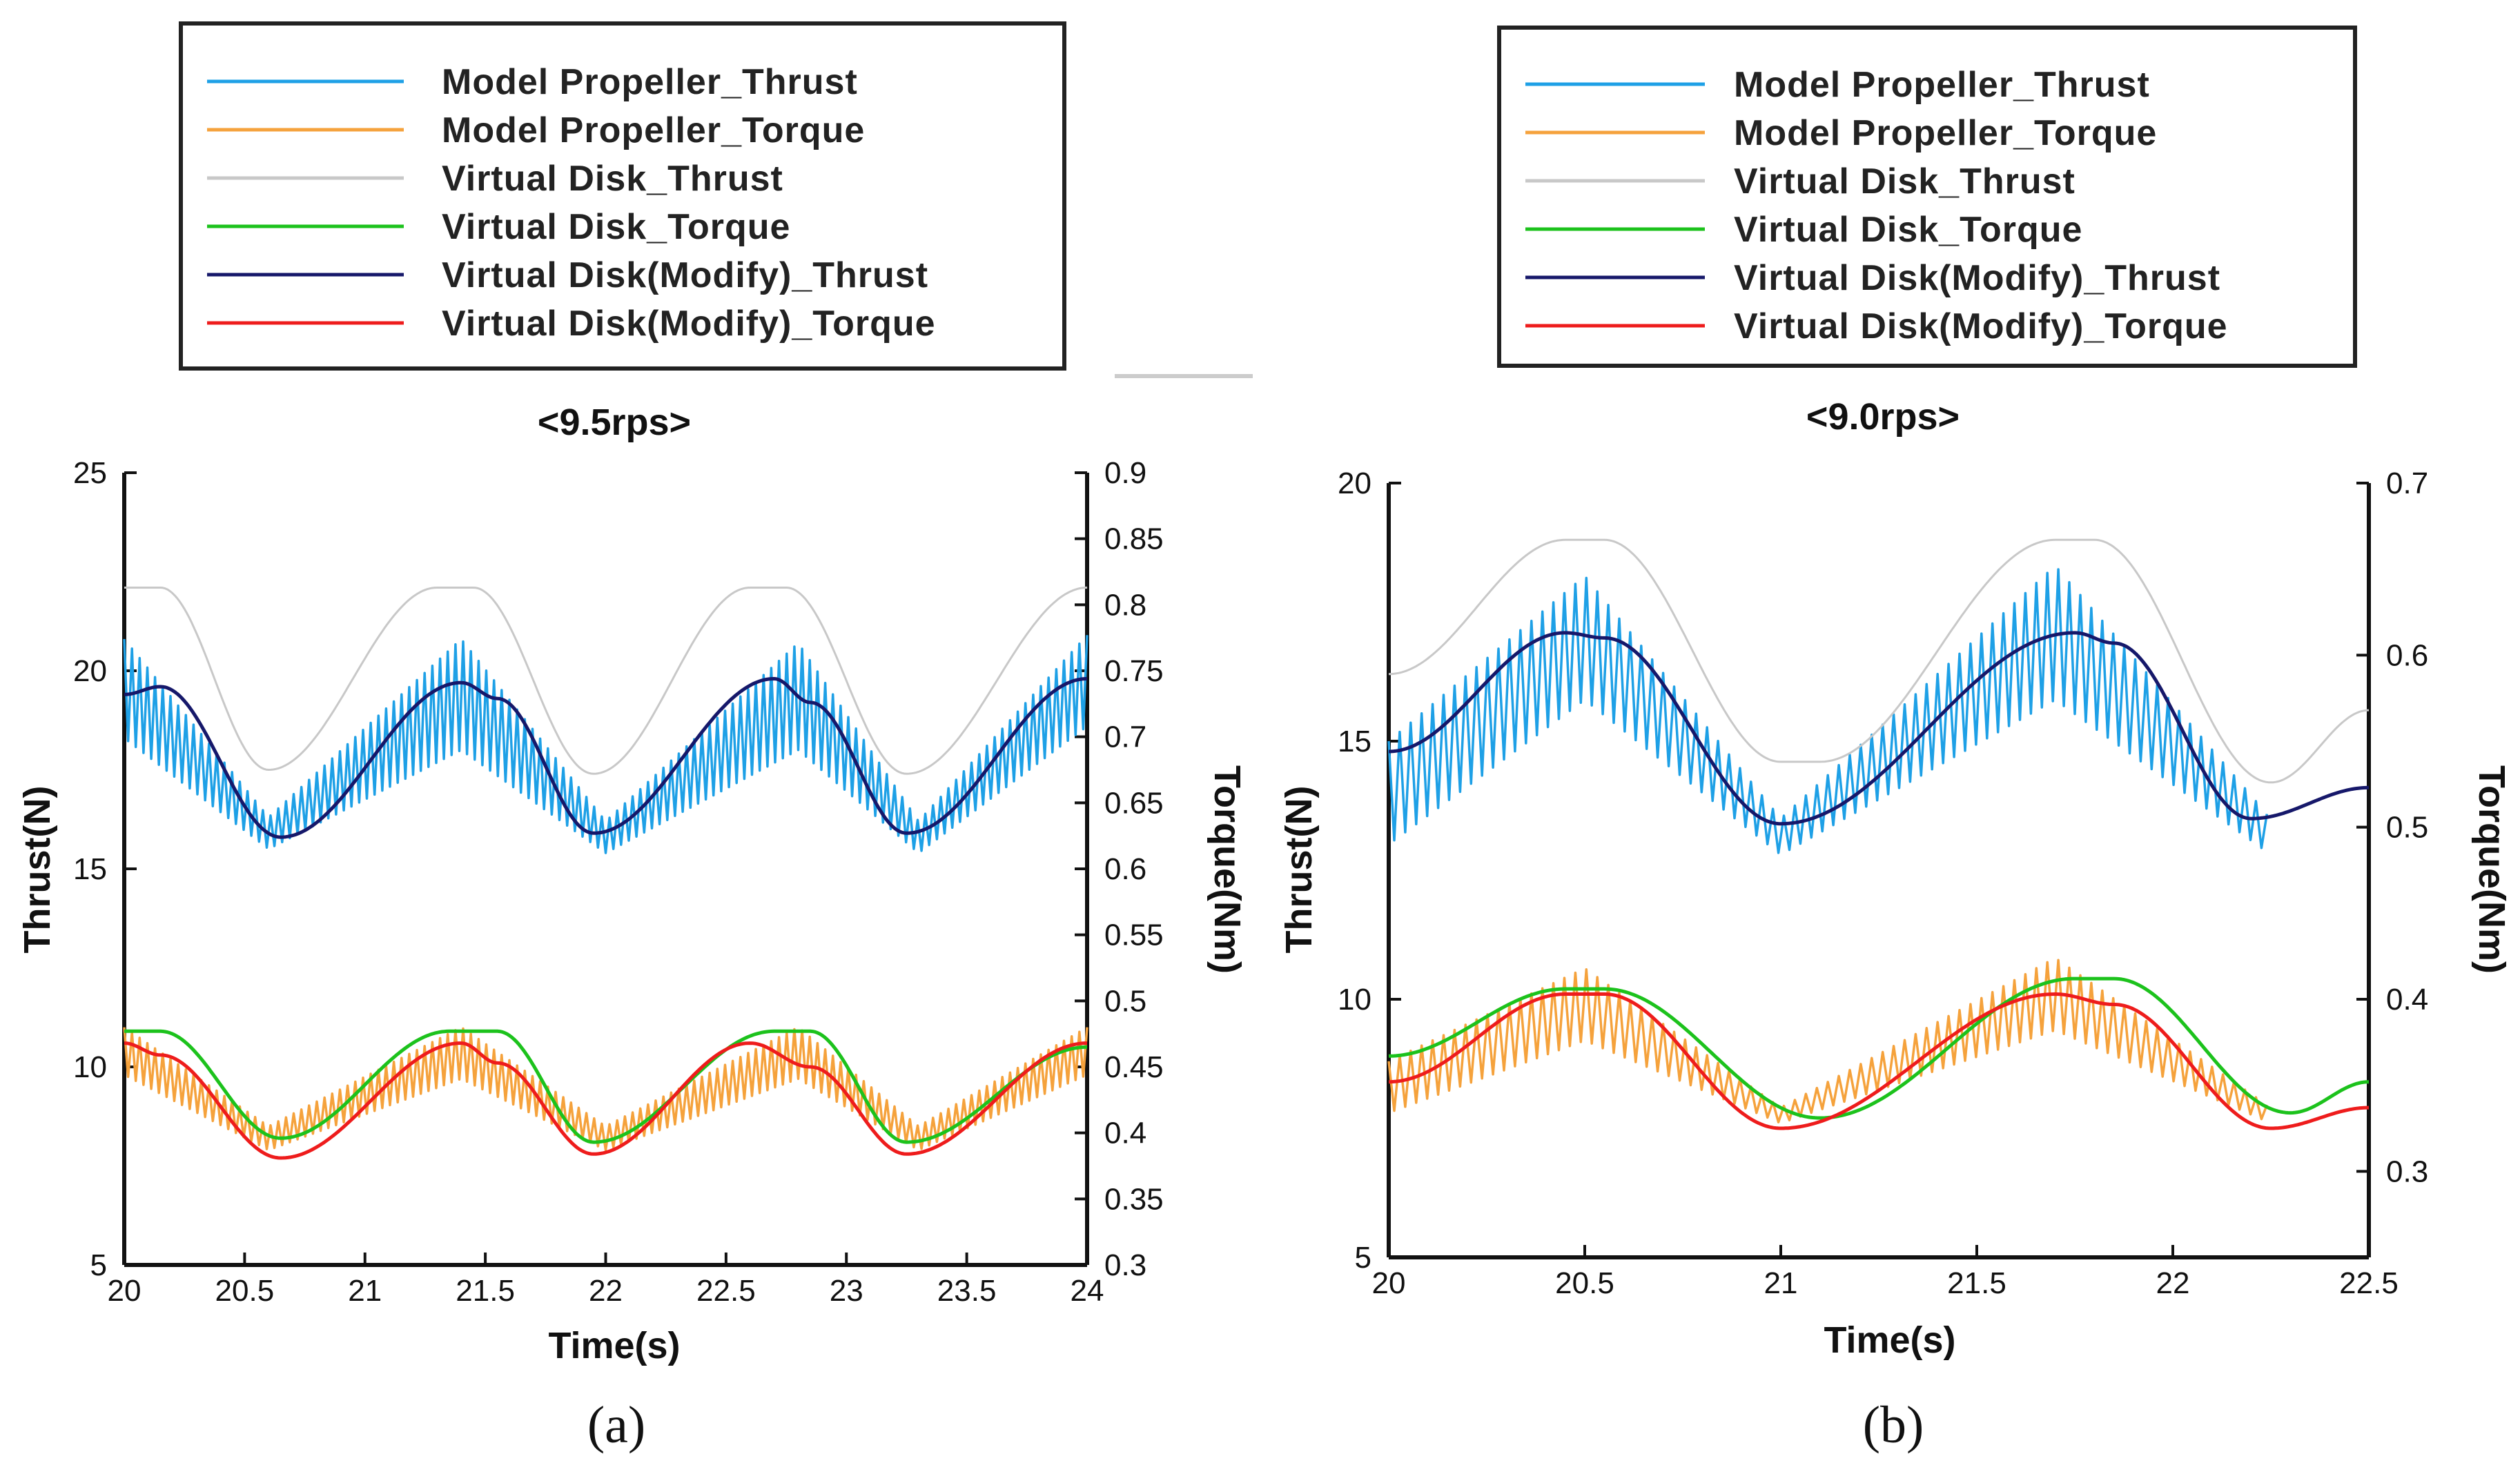 This screenshot has height=1463, width=2520. What do you see at coordinates (1942, 85) in the screenshot?
I see `legend-label-b-0: Model Propeller_Thrust` at bounding box center [1942, 85].